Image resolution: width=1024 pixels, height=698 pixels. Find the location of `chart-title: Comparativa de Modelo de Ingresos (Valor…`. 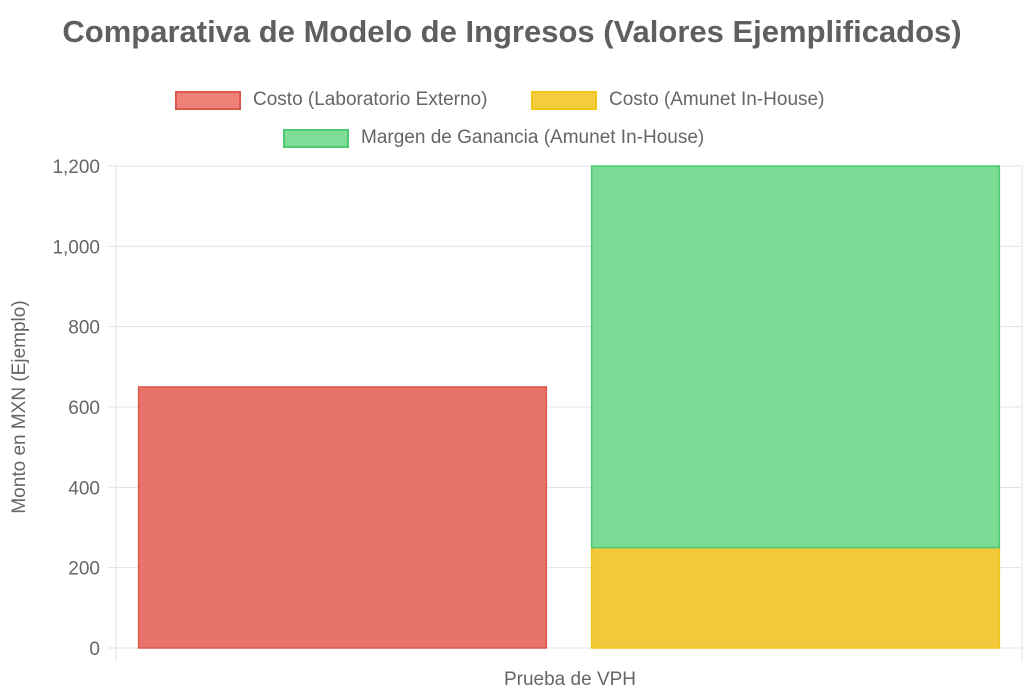

chart-title: Comparativa de Modelo de Ingresos (Valor… is located at coordinates (512, 31).